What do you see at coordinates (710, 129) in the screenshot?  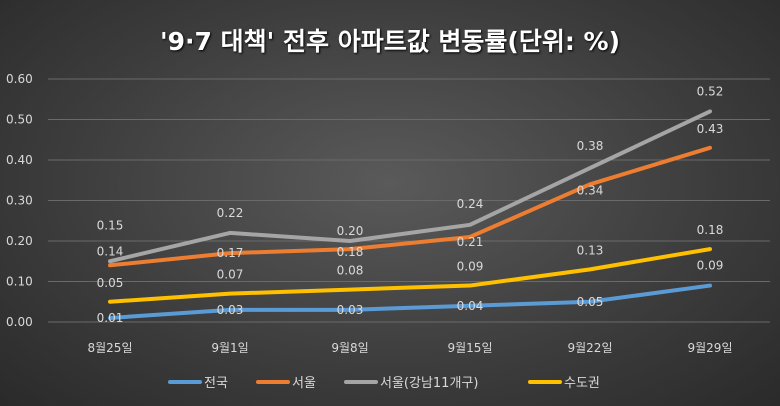 I see `data-label: 0.43` at bounding box center [710, 129].